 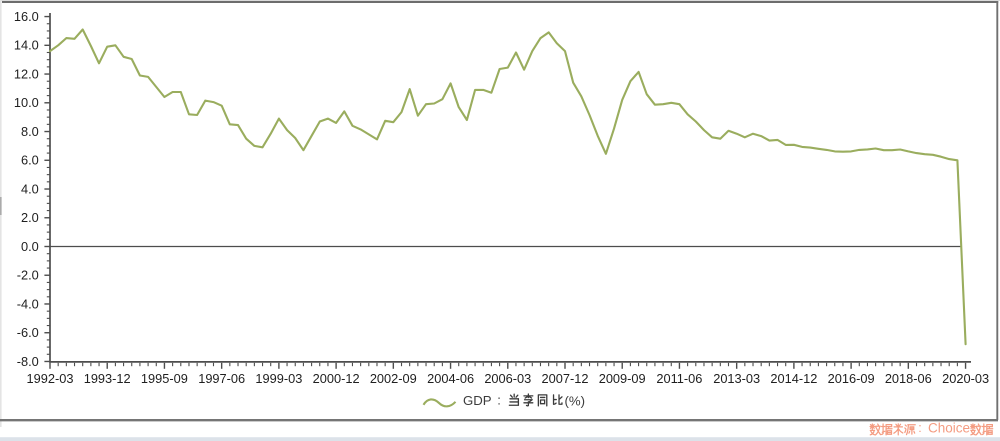 I want to click on svg-text: 2020-03, so click(x=965, y=378).